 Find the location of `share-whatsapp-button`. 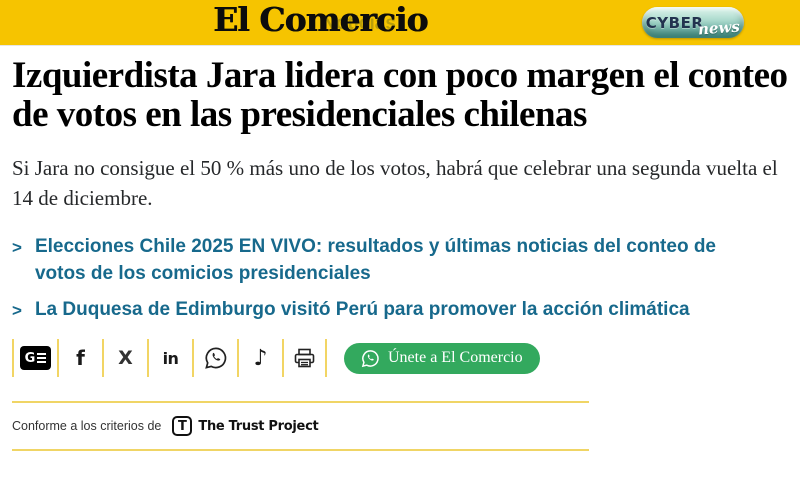

share-whatsapp-button is located at coordinates (214, 358).